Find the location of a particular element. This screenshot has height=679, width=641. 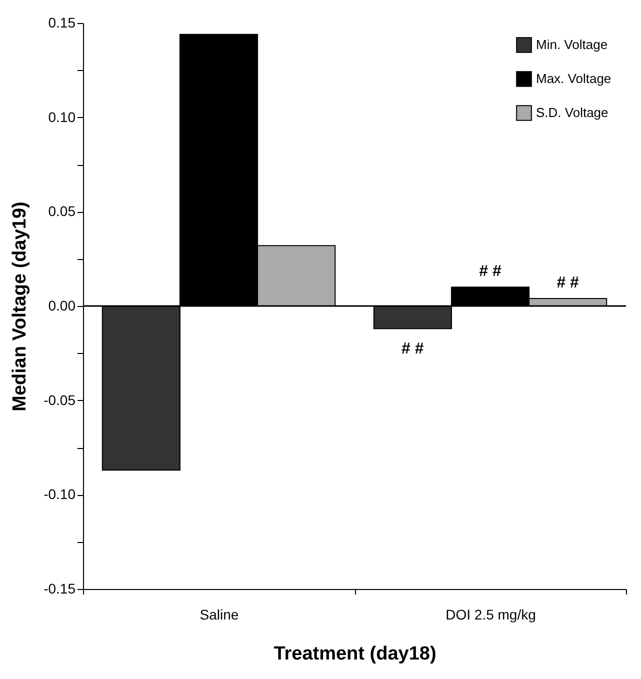

x-tick-label: DOI 2.5 mg/kg is located at coordinates (491, 614).